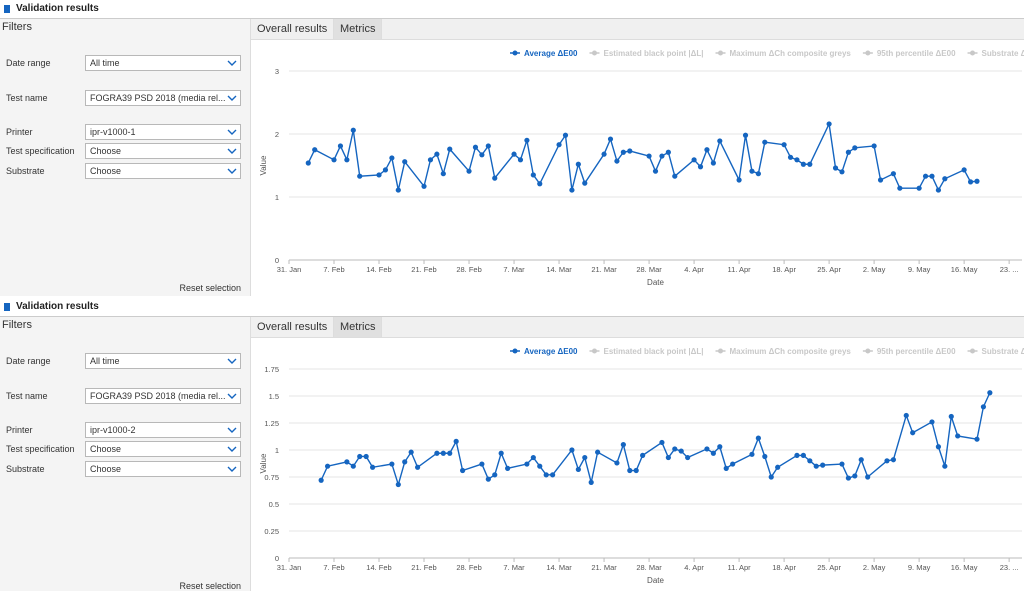 The image size is (1024, 591). Describe the element at coordinates (874, 567) in the screenshot. I see `x-tick-label: 2. May` at that location.